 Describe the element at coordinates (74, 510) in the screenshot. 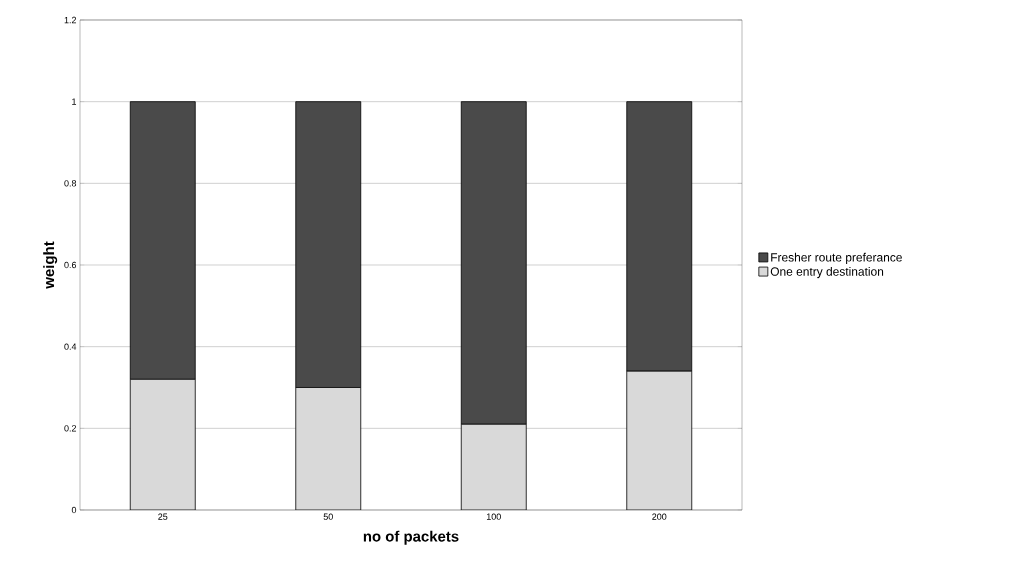

I see `y-tick-label: 0` at that location.